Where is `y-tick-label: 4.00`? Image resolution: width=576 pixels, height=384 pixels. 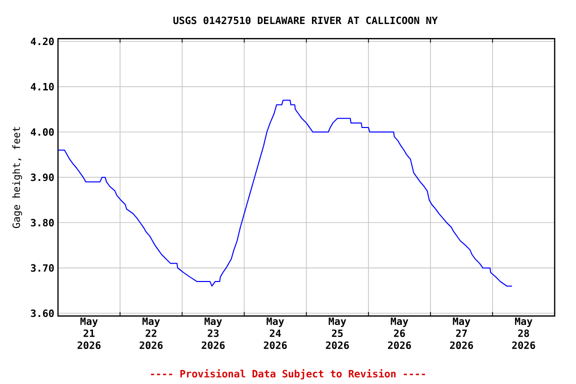
y-tick-label: 4.00 is located at coordinates (42, 132).